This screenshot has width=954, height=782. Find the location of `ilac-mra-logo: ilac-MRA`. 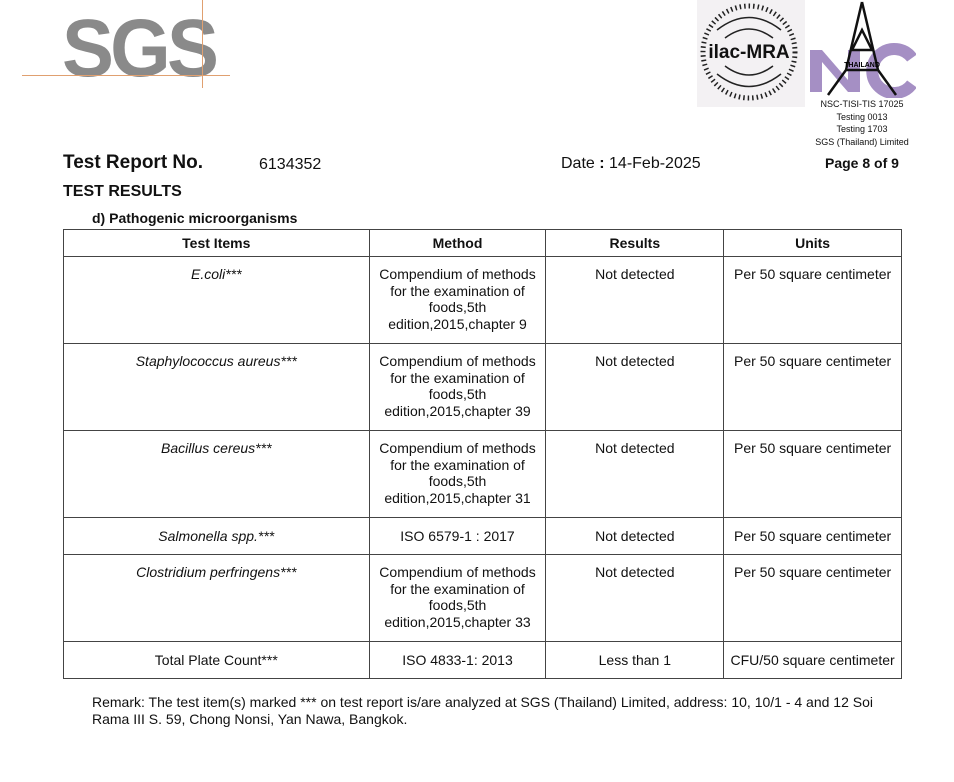

ilac-mra-logo: ilac-MRA is located at coordinates (751, 53).